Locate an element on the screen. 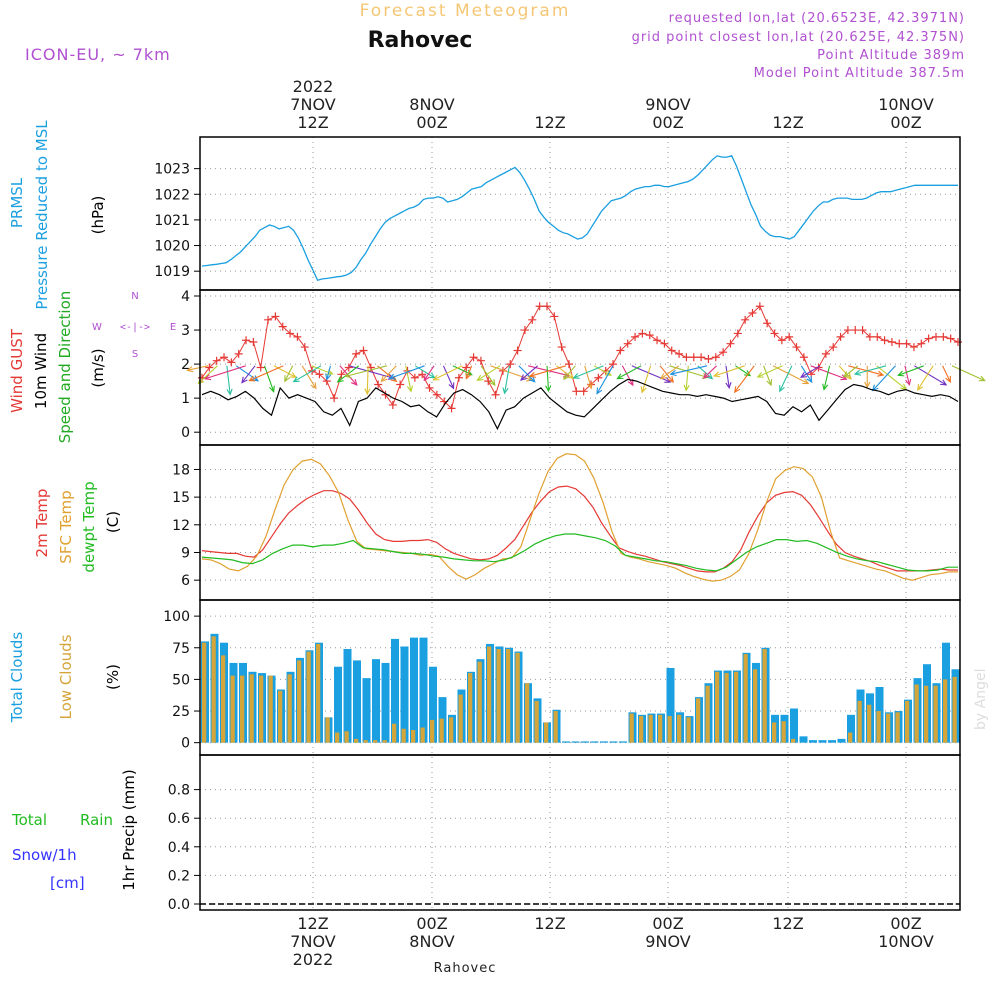 This screenshot has width=1000, height=1000. precip-label-rain: Rain is located at coordinates (96, 820).